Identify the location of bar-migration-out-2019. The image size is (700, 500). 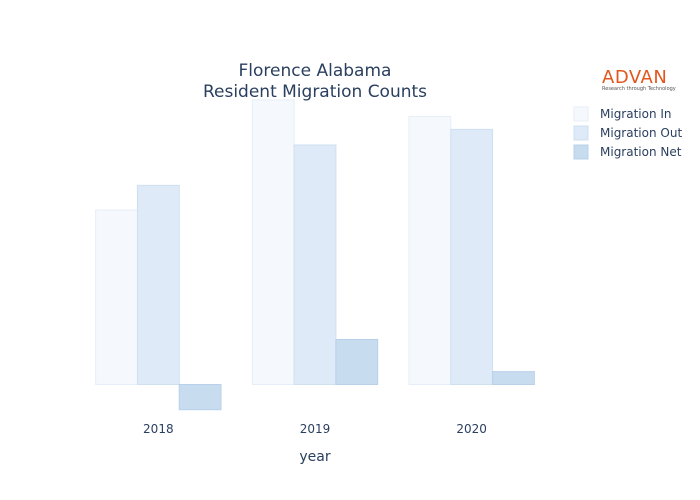
(315, 264).